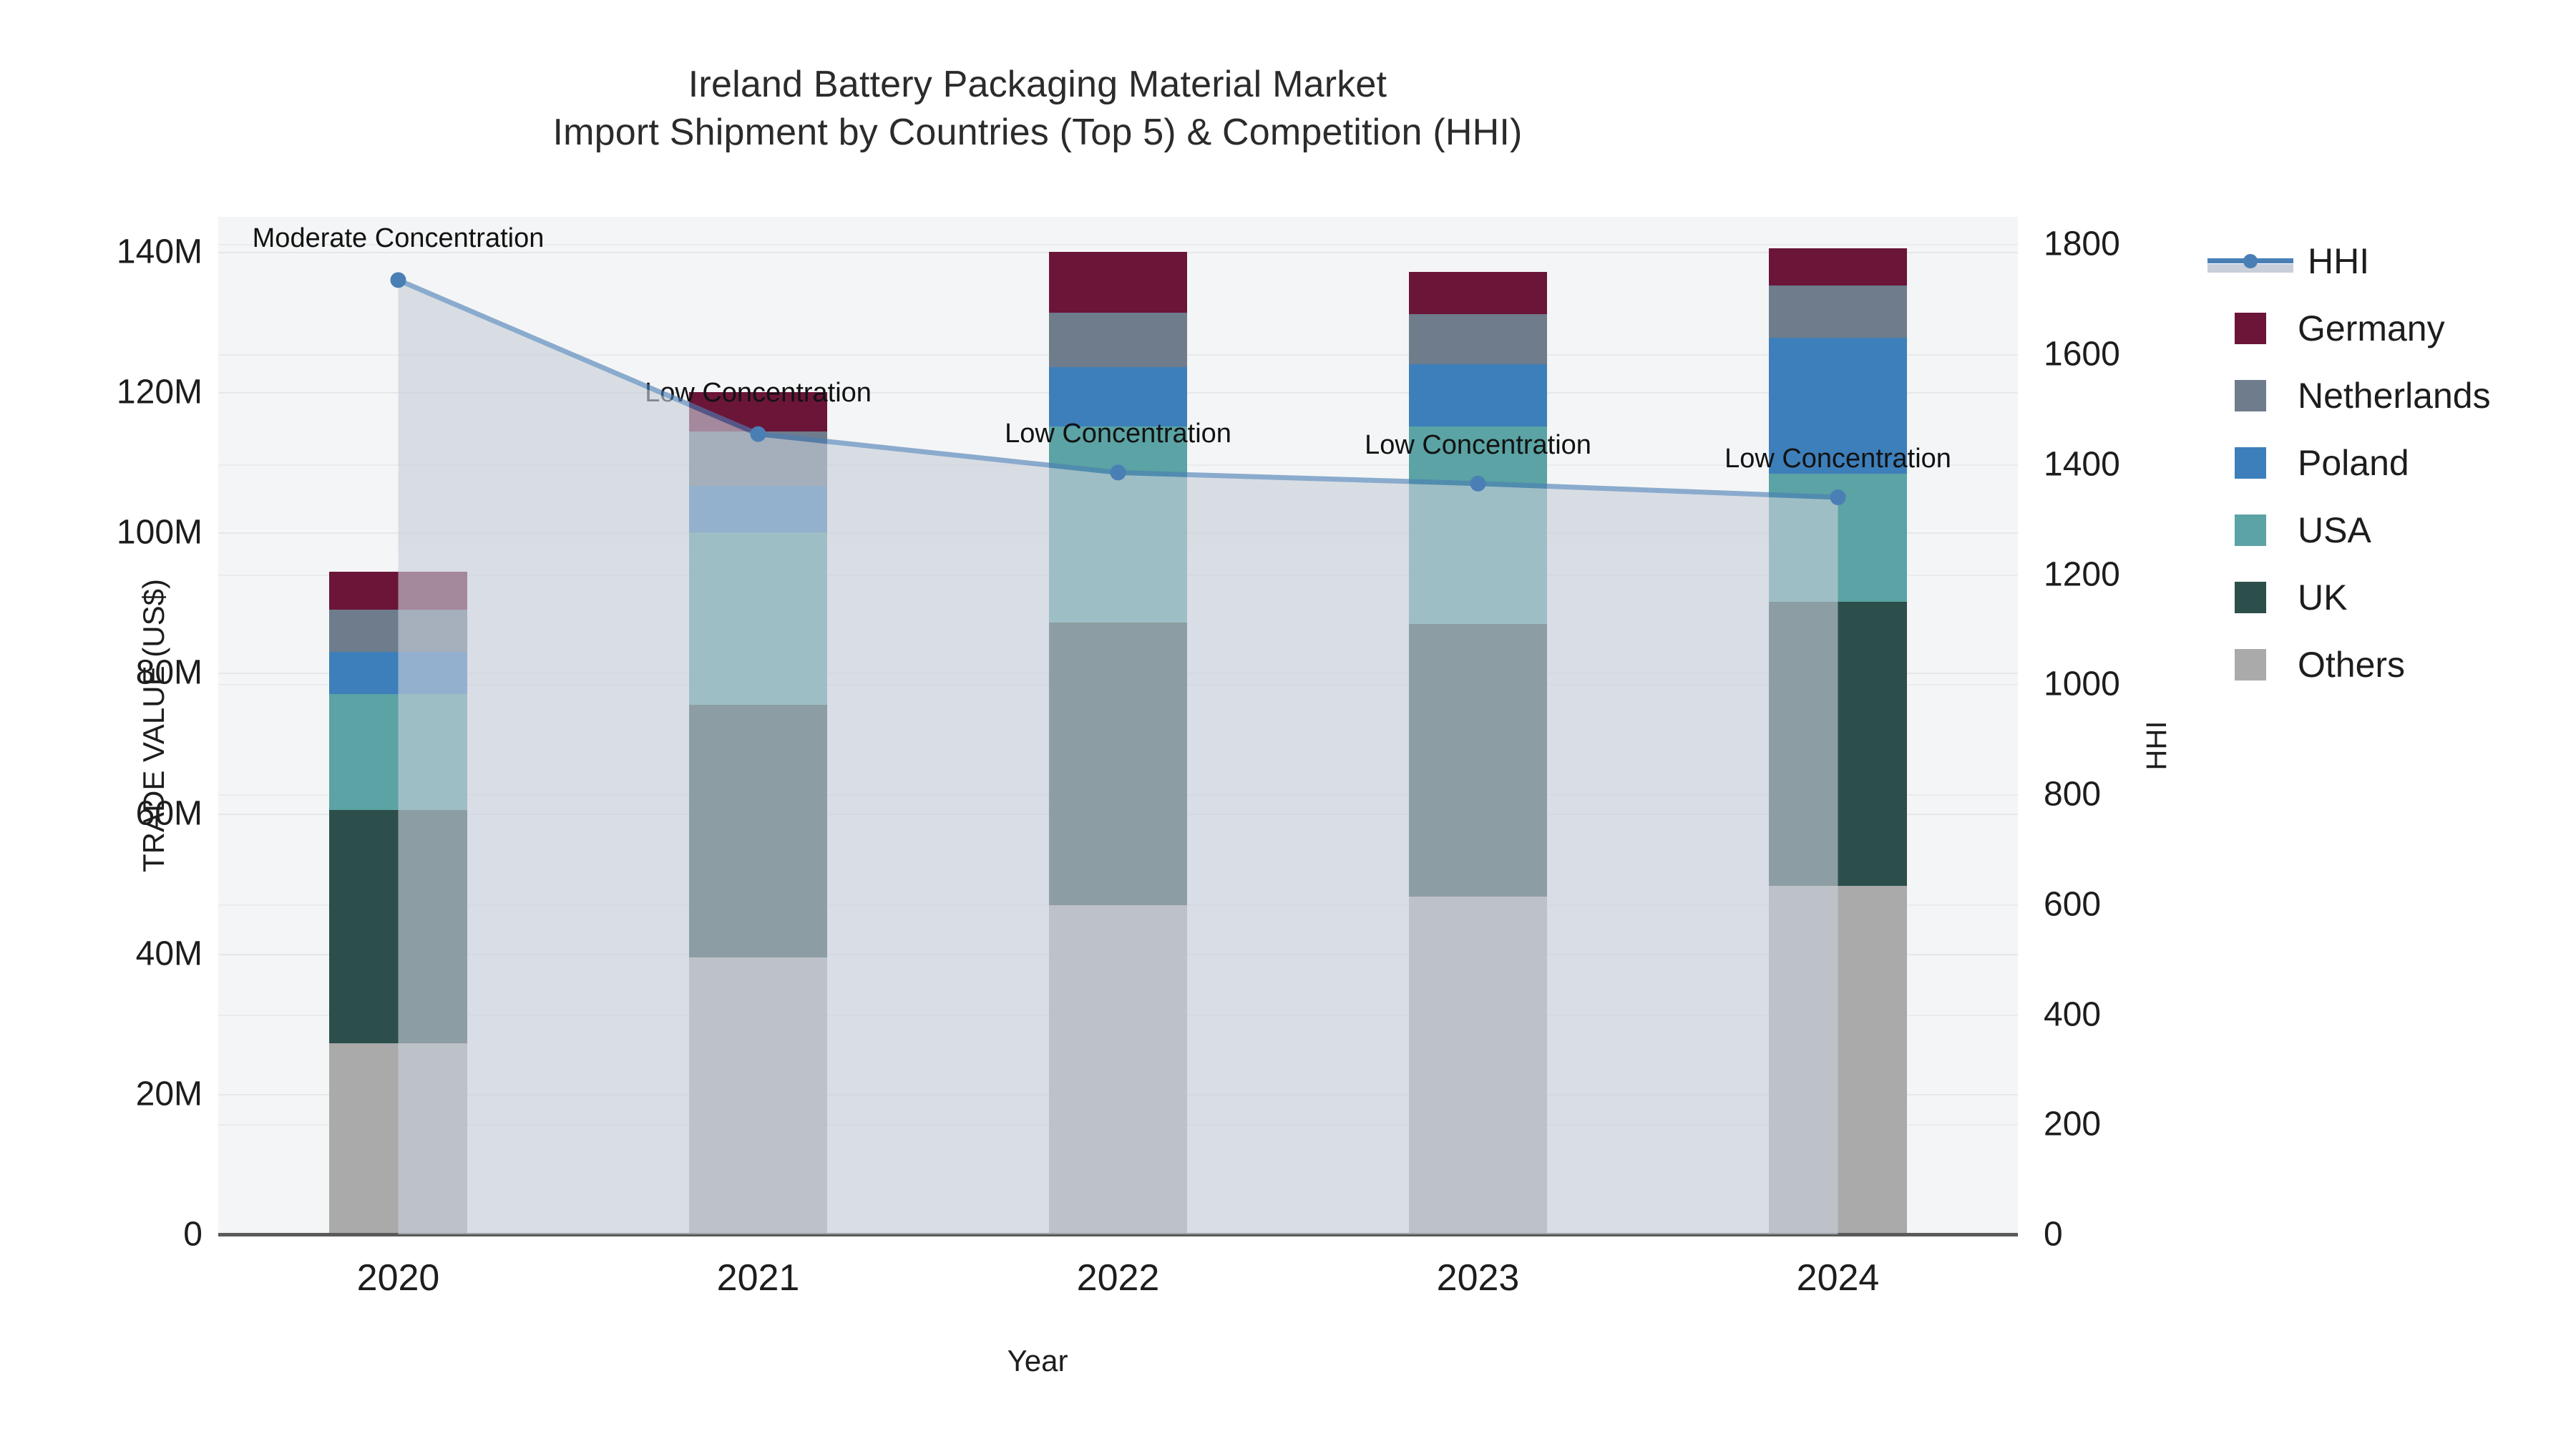 The height and width of the screenshot is (1449, 2576). Describe the element at coordinates (2250, 664) in the screenshot. I see `legend-swatch-icon-others` at that location.